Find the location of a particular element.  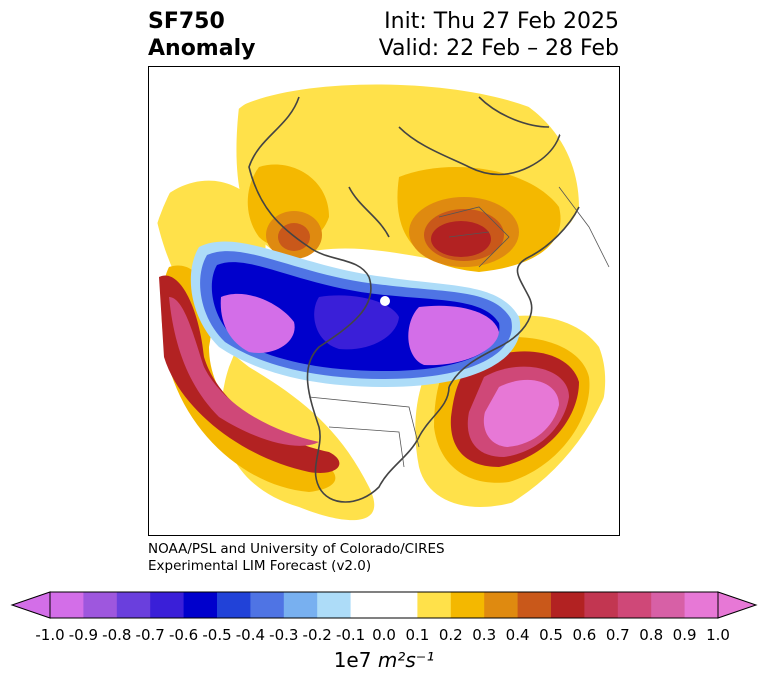

colorbar-tick-label: -0.2 is located at coordinates (317, 635).